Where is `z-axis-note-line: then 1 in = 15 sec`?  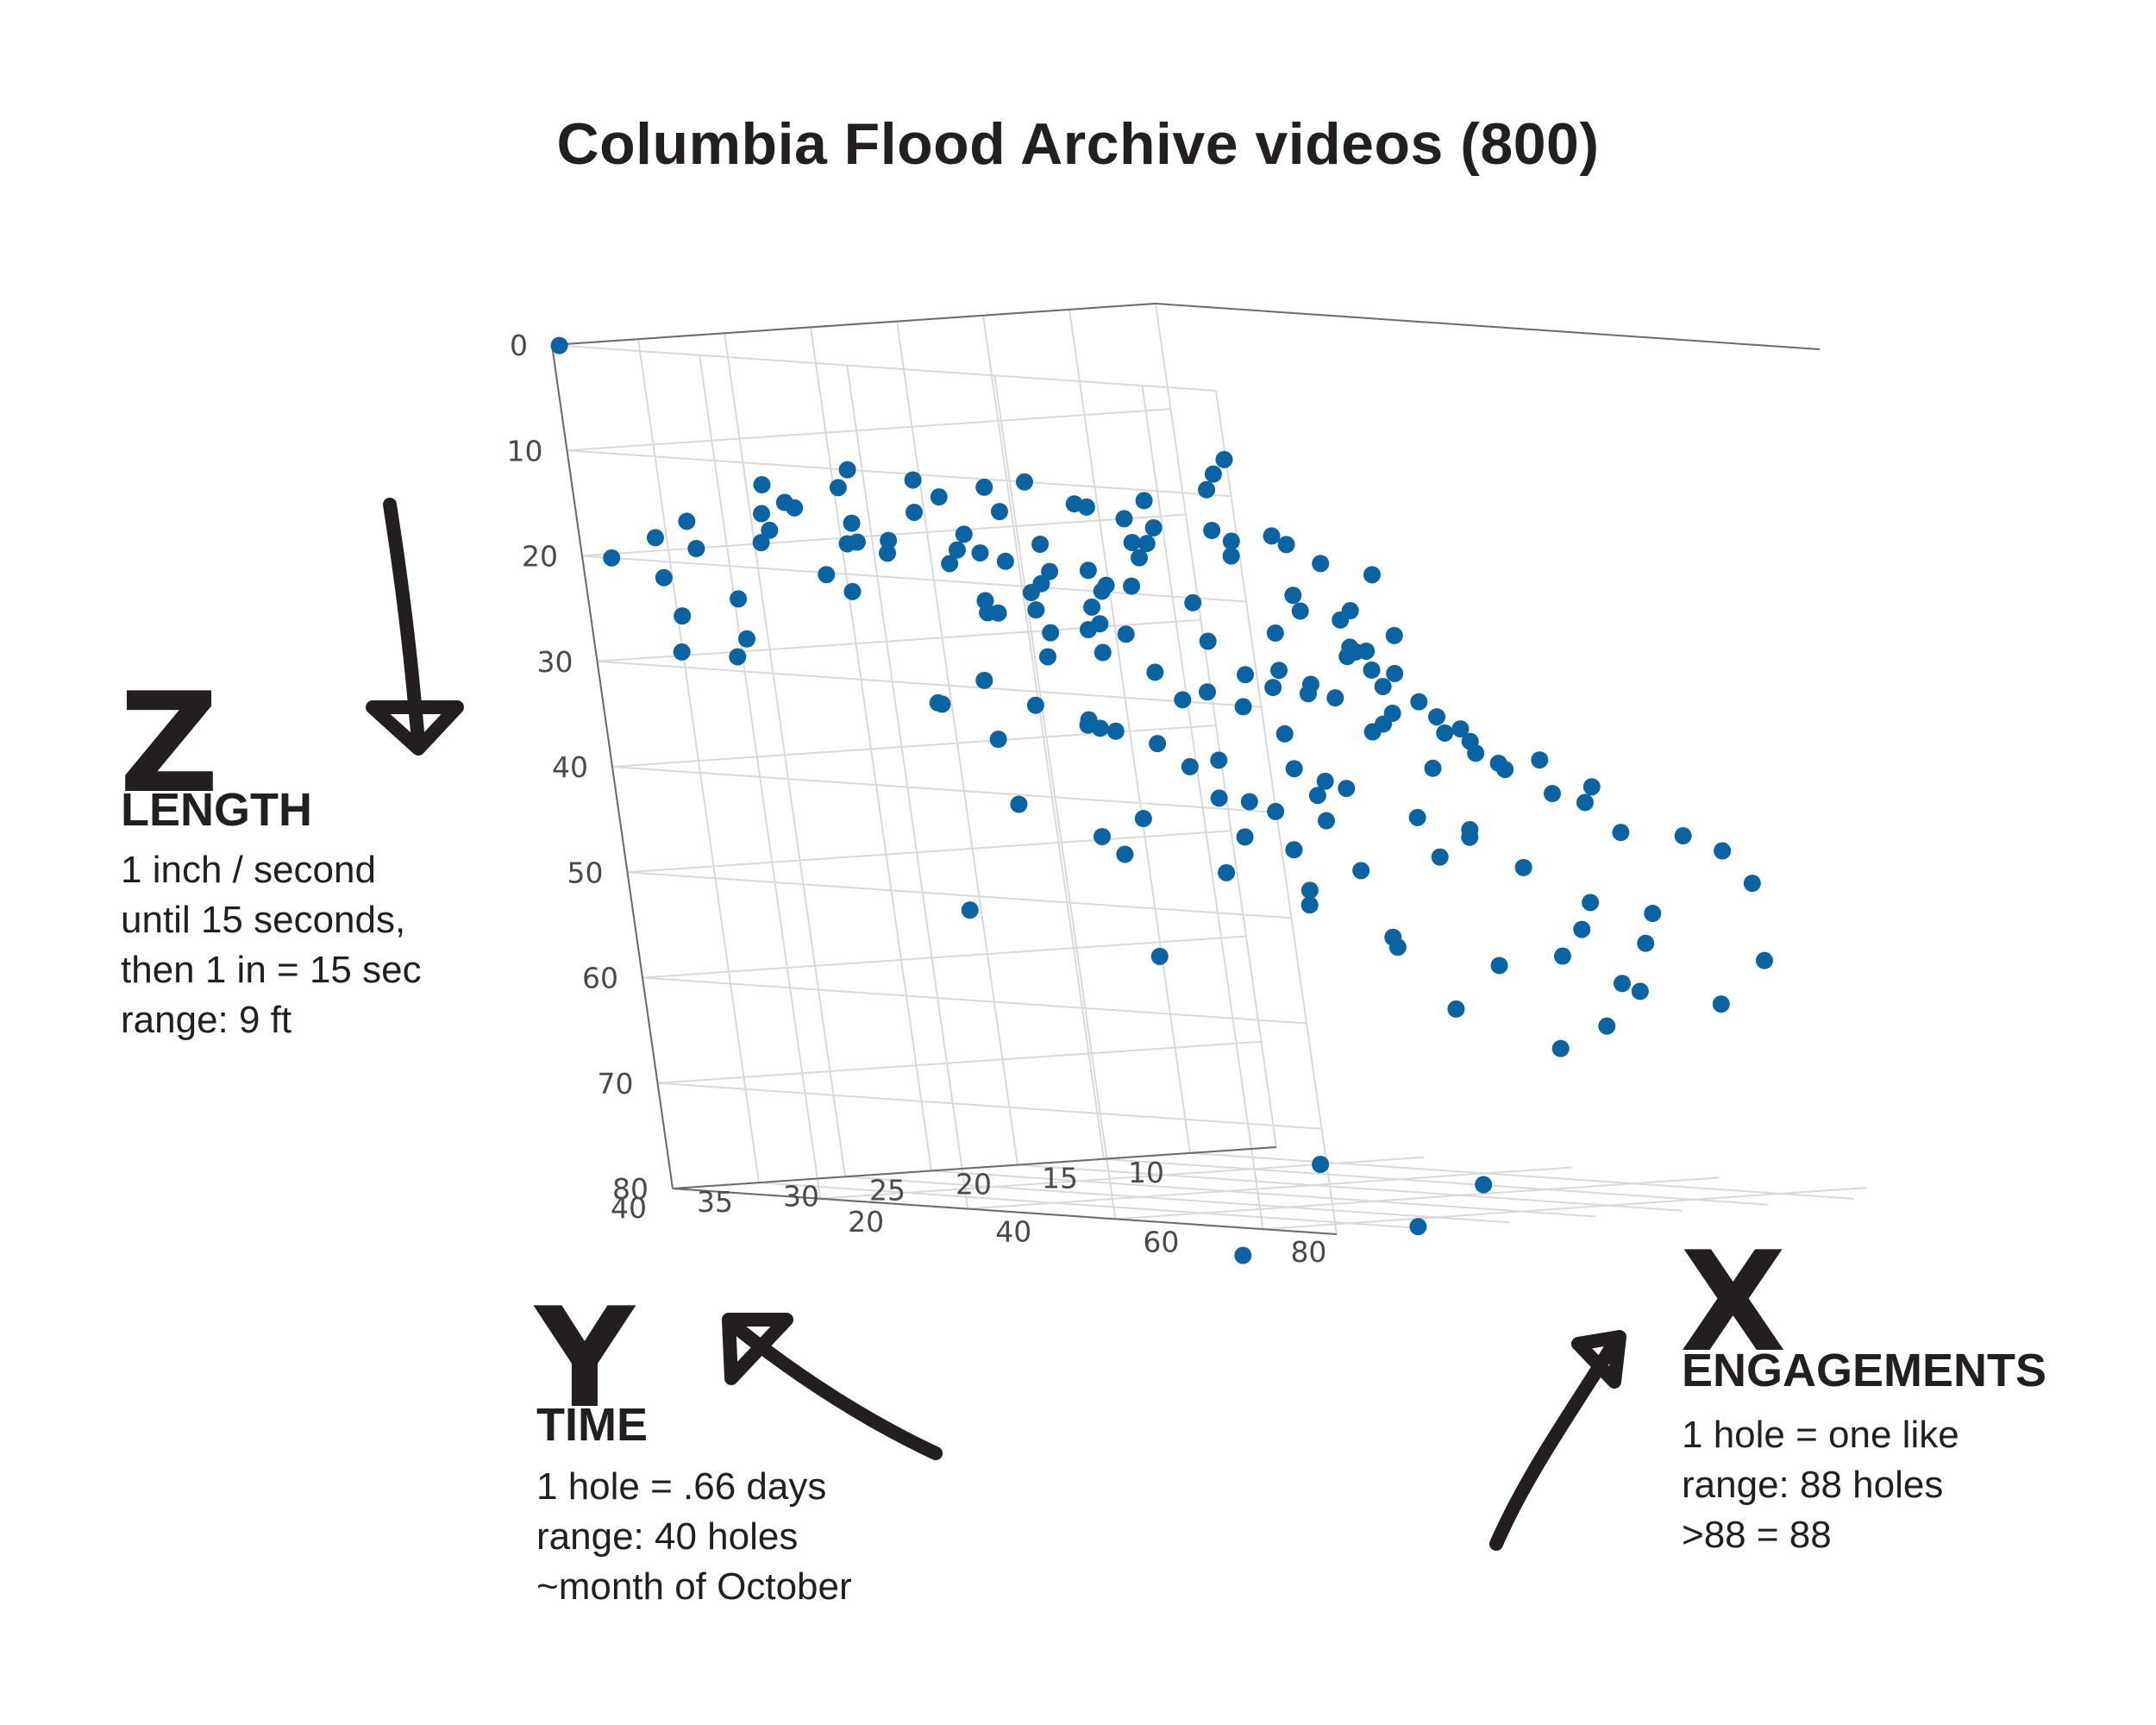 z-axis-note-line: then 1 in = 15 sec is located at coordinates (271, 970).